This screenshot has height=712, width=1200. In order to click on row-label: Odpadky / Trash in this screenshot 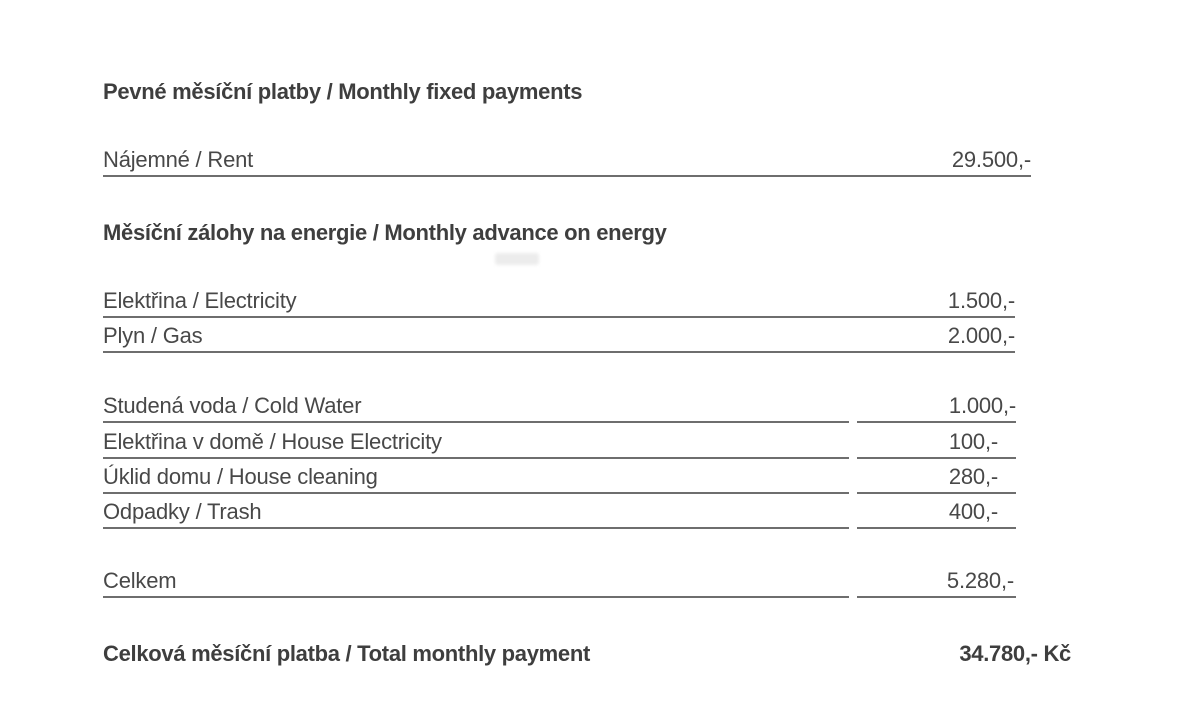, I will do `click(476, 514)`.